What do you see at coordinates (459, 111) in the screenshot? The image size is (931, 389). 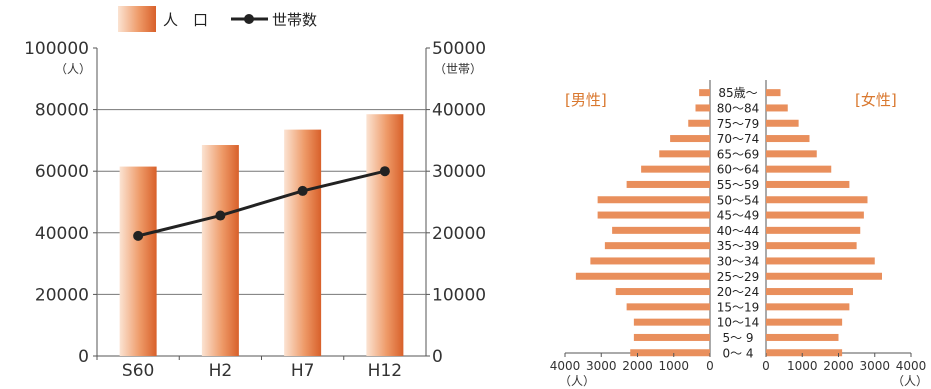 I see `right-y-tick-label: 40000` at bounding box center [459, 111].